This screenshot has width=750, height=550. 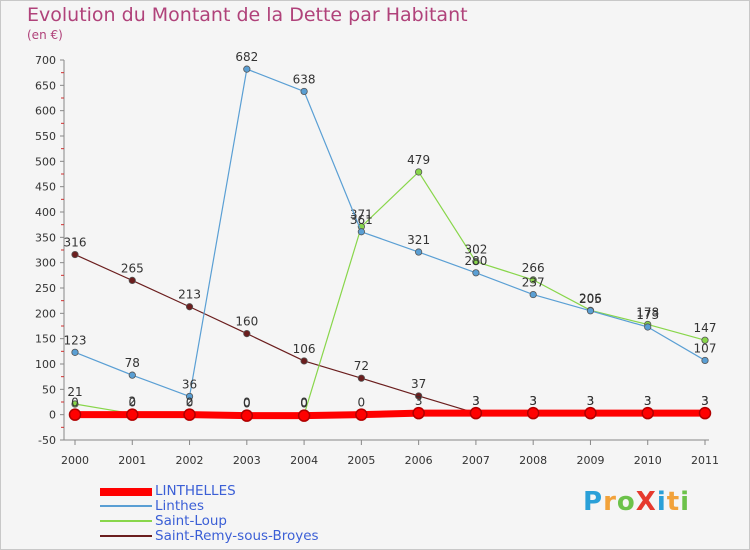 I want to click on logo-letter: P, so click(x=593, y=502).